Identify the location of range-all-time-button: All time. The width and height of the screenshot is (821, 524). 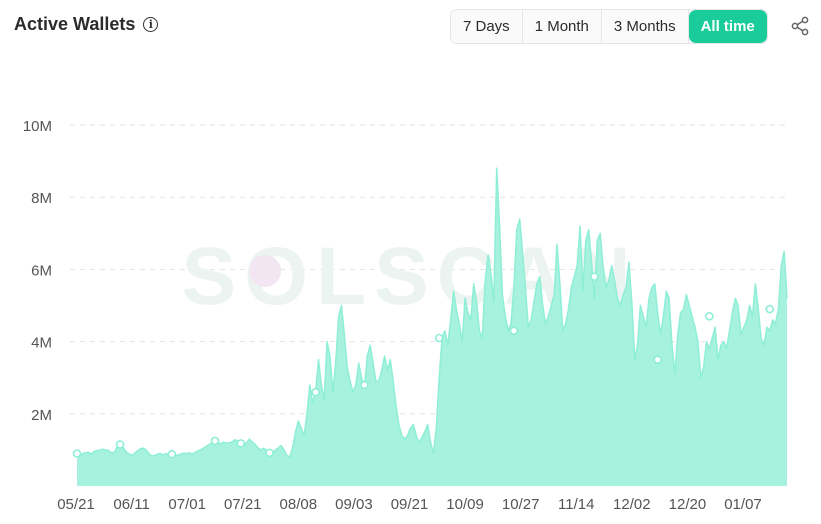
(727, 26).